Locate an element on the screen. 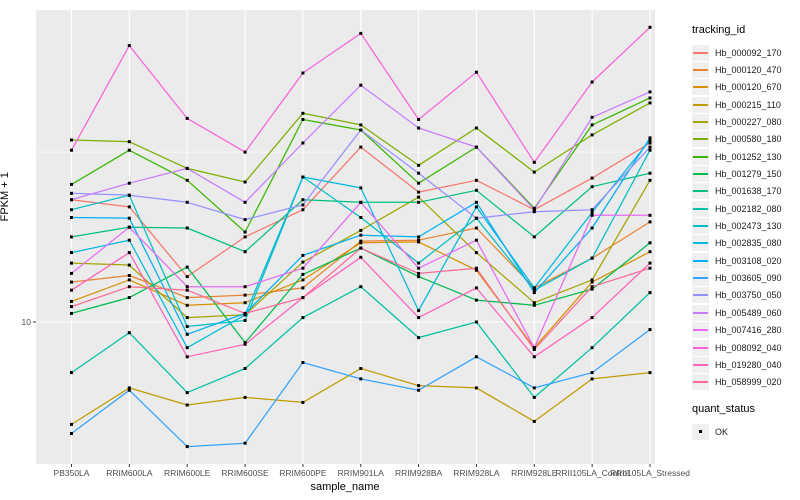  data-point-Hb_000227_080-RRII105LA_Control is located at coordinates (592, 280).